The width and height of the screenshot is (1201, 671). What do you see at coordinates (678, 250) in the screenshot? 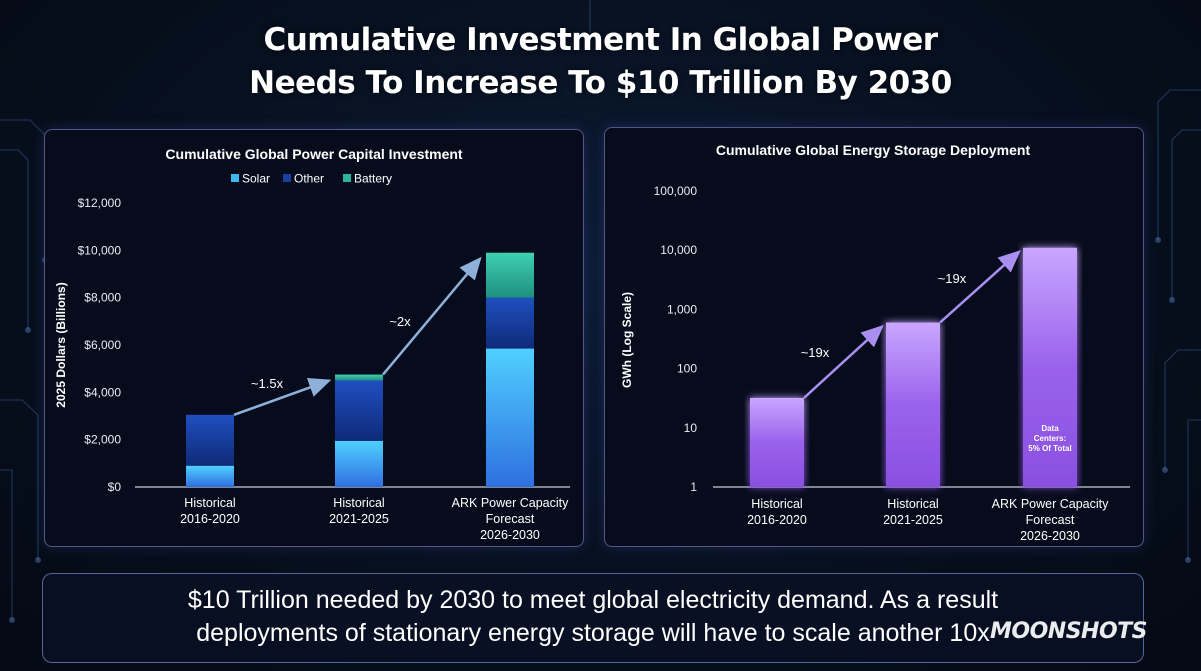
I see `y-tick-label: 10,000` at bounding box center [678, 250].